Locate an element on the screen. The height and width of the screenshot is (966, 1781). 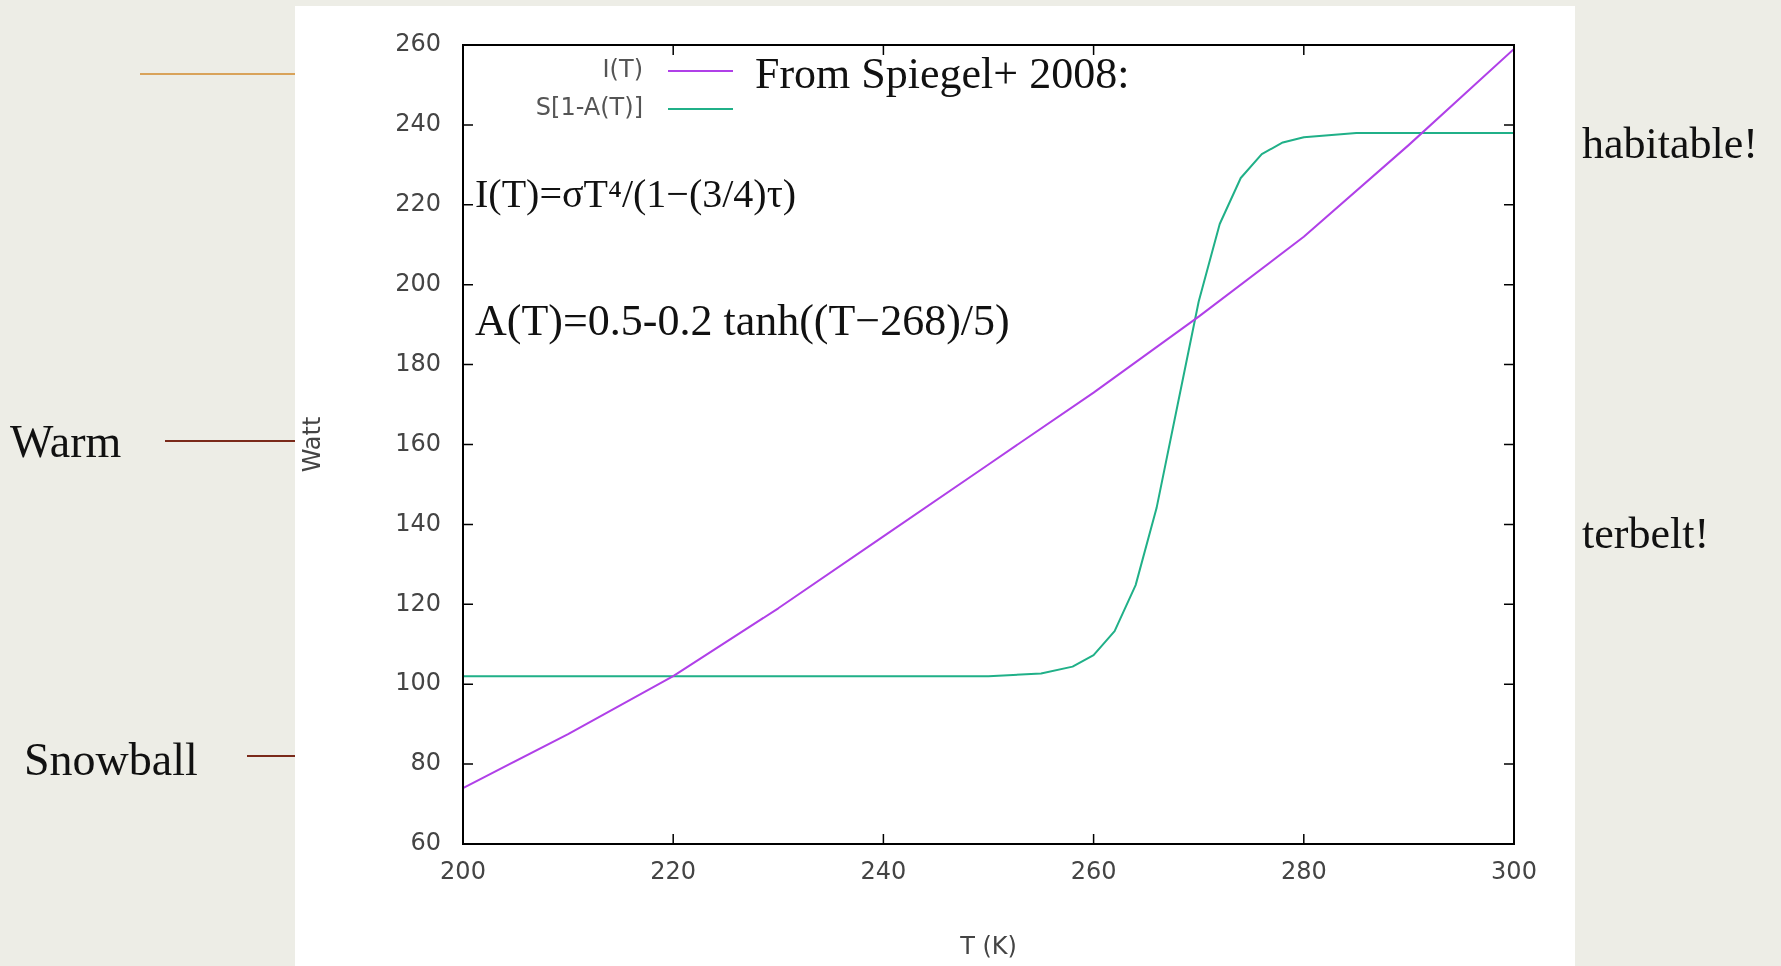
y-tick-label: 240 is located at coordinates (418, 123).